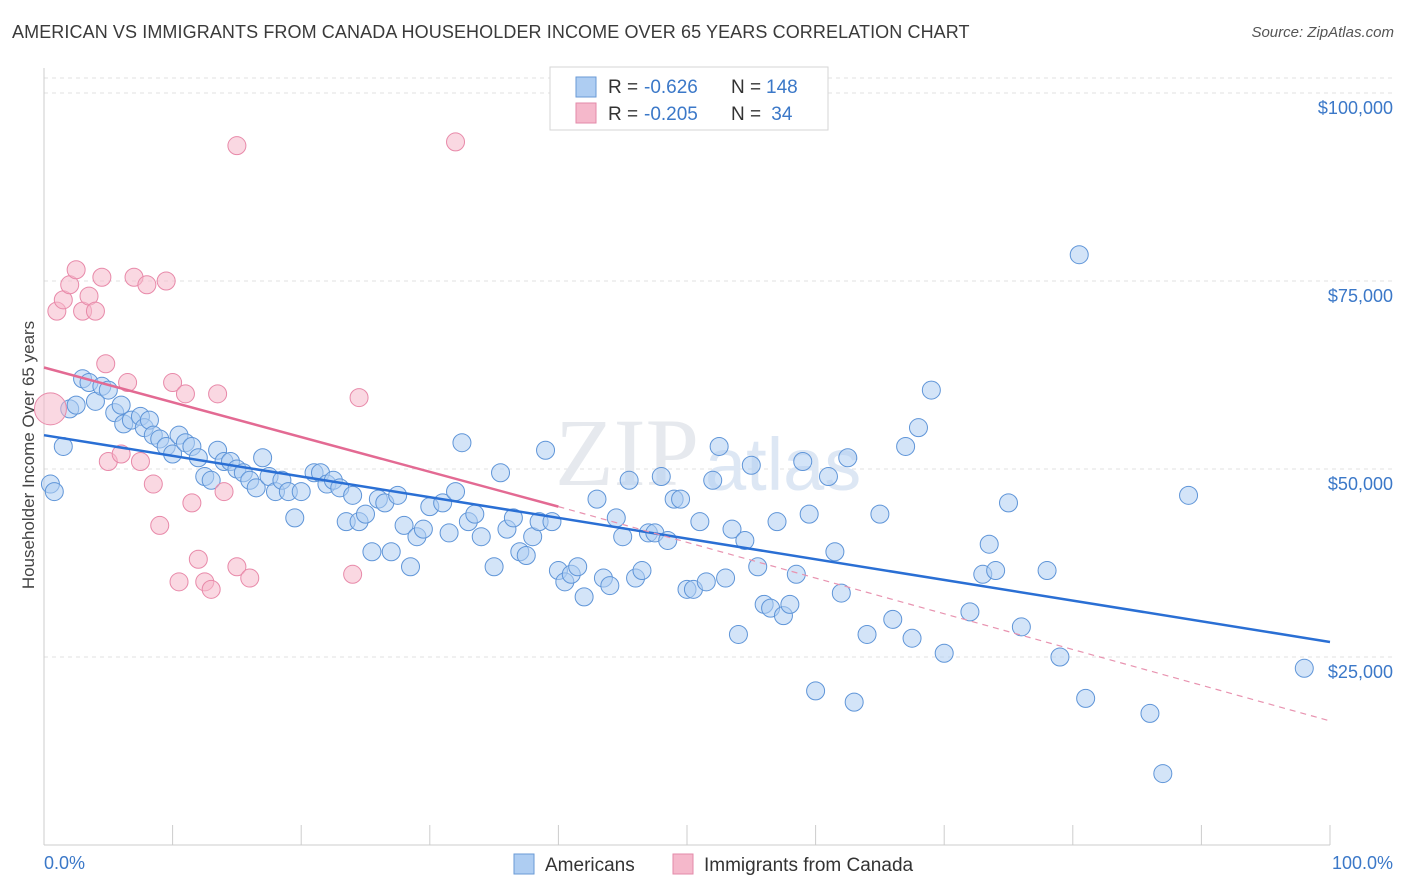 This screenshot has width=1406, height=892. I want to click on legend-r-label-1: R =, so click(623, 87).